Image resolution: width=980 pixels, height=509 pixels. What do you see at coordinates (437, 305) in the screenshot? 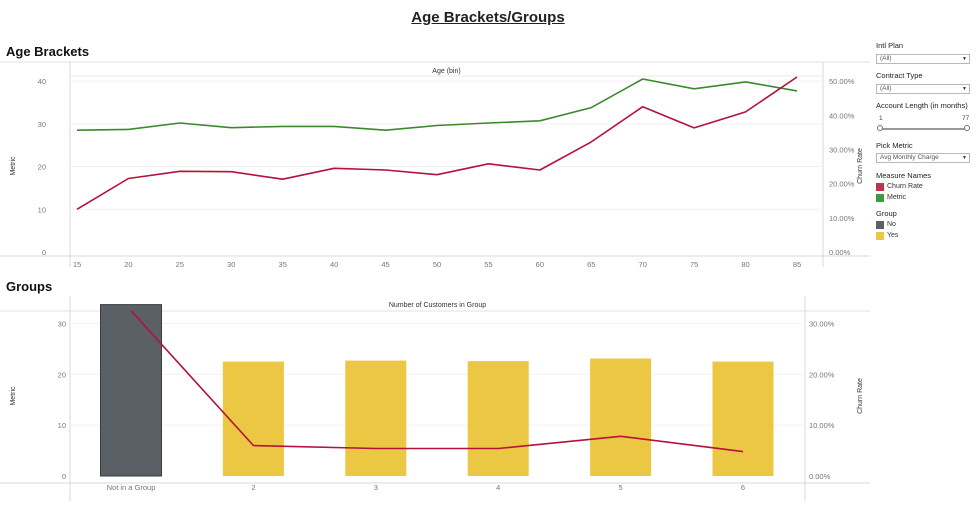
I see `chart-header-label: Number of Customers in Group` at bounding box center [437, 305].